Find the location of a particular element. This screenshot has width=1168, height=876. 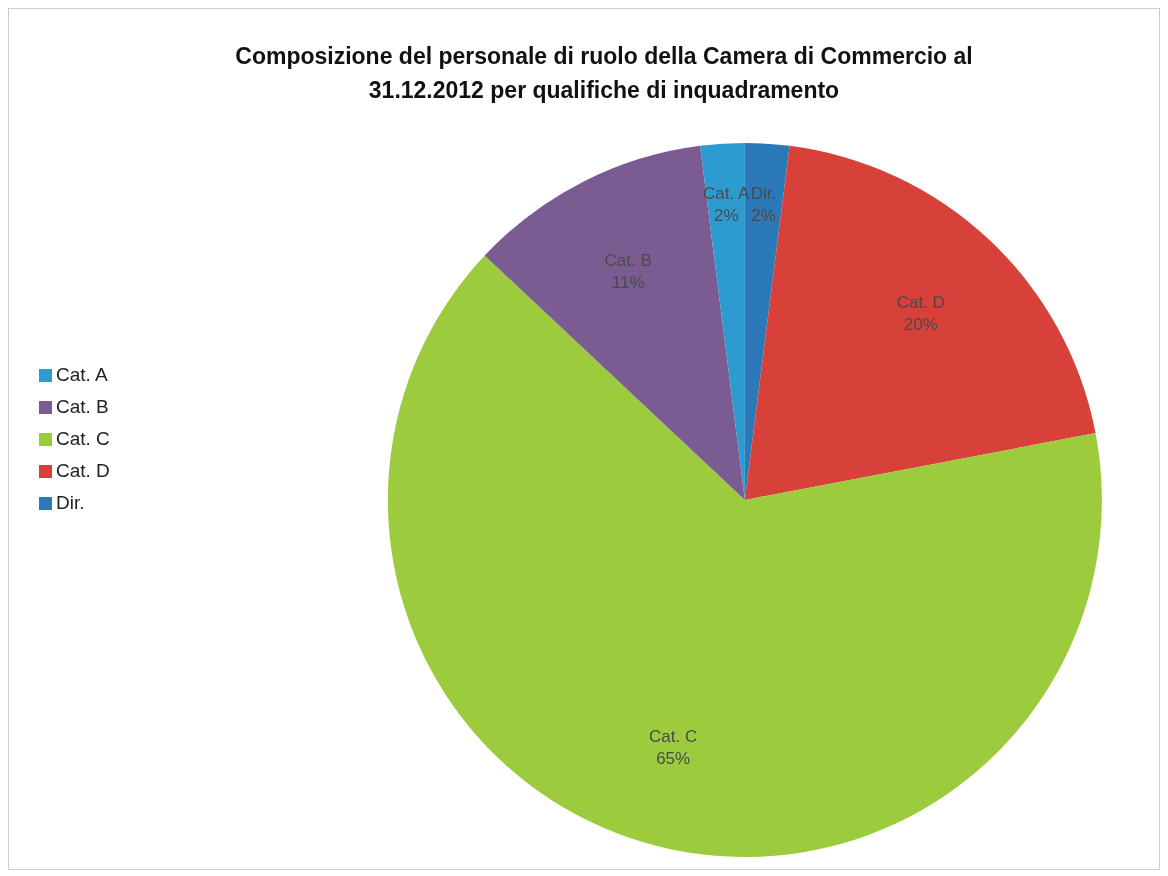

chart-title: Composizione del personale di ruolo della Camera di Commercio al 31.12.2012 per qualifiche di inquadramento is located at coordinates (604, 73).